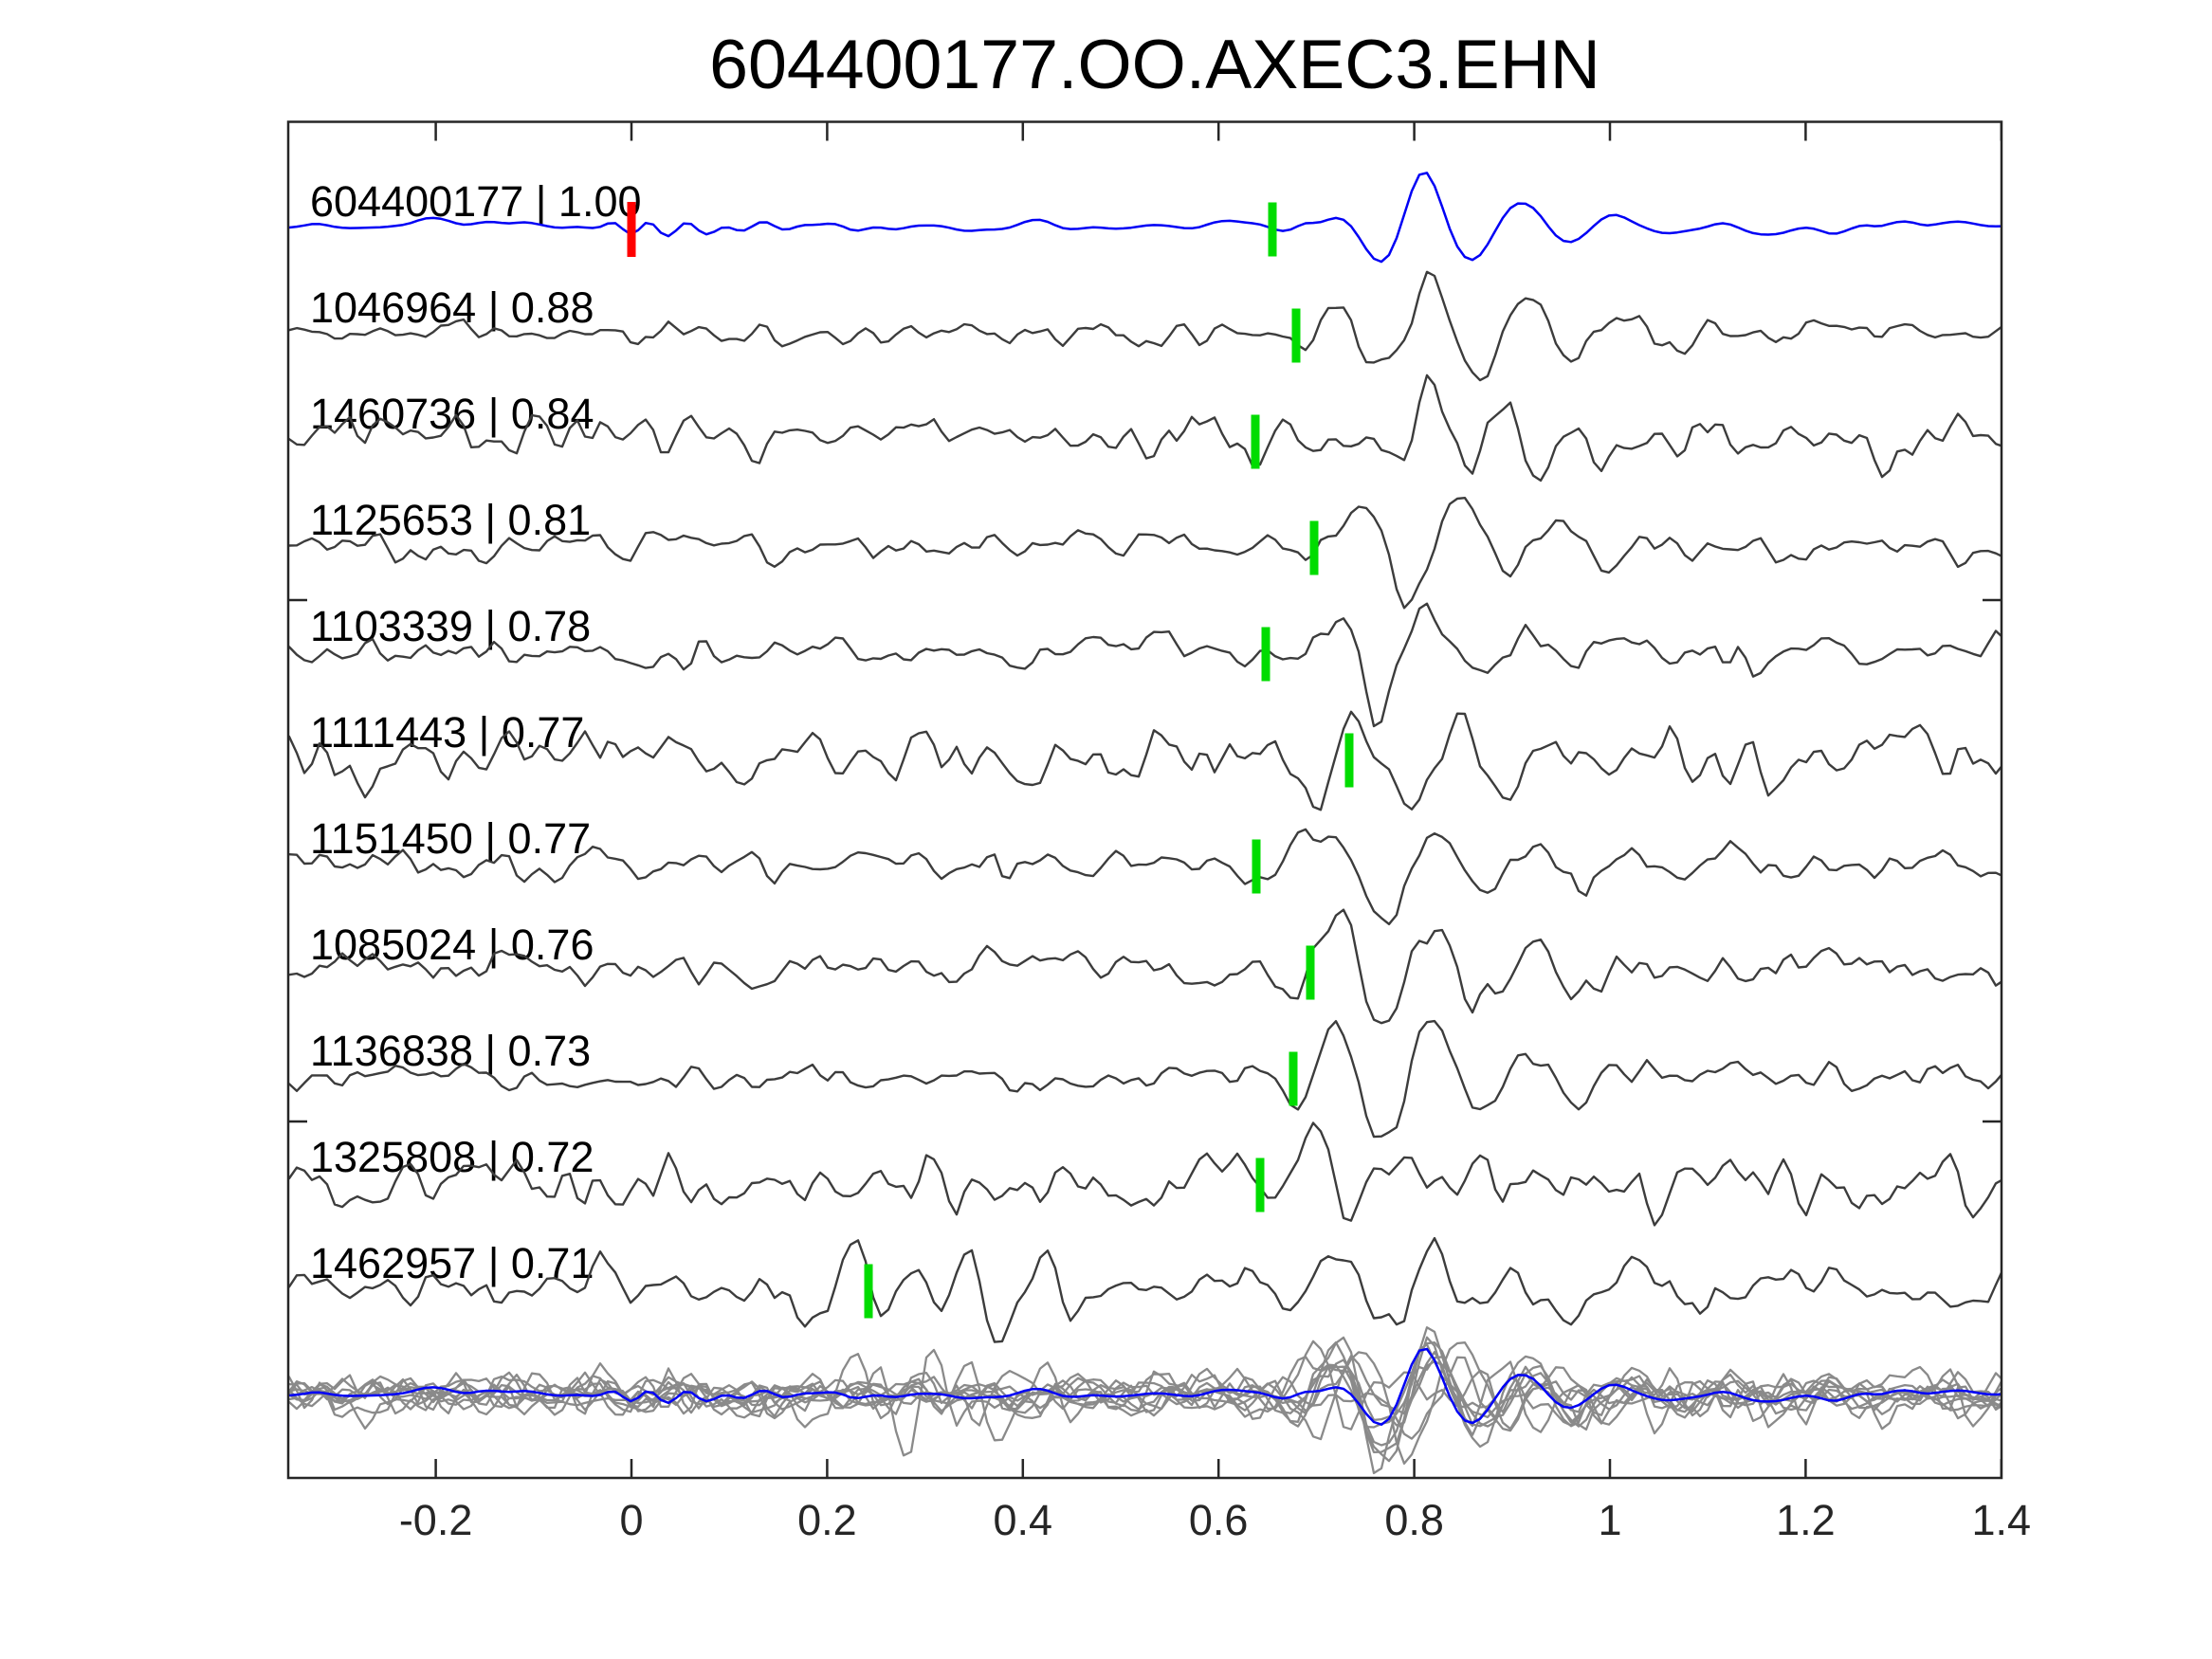  What do you see at coordinates (1154, 64) in the screenshot?
I see `svg-text: 604400177.OO.AXEC3.EHN` at bounding box center [1154, 64].